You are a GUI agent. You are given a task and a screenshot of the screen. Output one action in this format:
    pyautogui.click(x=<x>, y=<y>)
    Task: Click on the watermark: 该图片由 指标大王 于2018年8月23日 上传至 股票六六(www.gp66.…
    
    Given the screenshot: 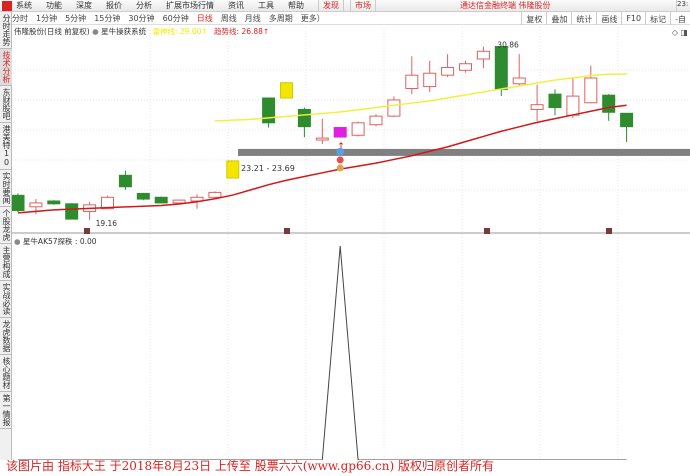 What is the action you would take?
    pyautogui.click(x=250, y=466)
    